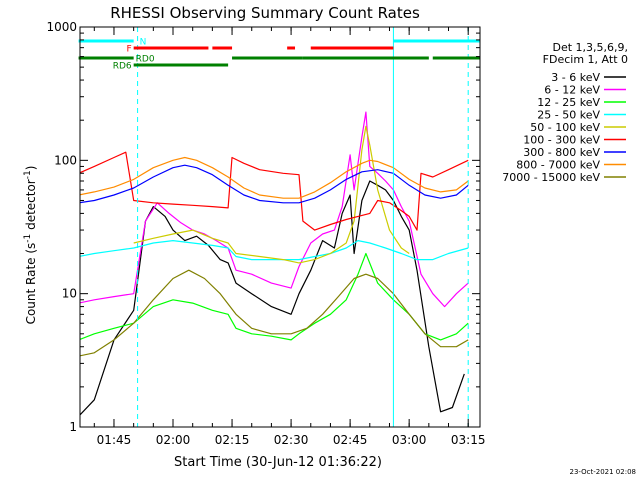 The image size is (640, 480). What do you see at coordinates (561, 152) in the screenshot?
I see `legend-label-7: 300 - 800 keV` at bounding box center [561, 152].